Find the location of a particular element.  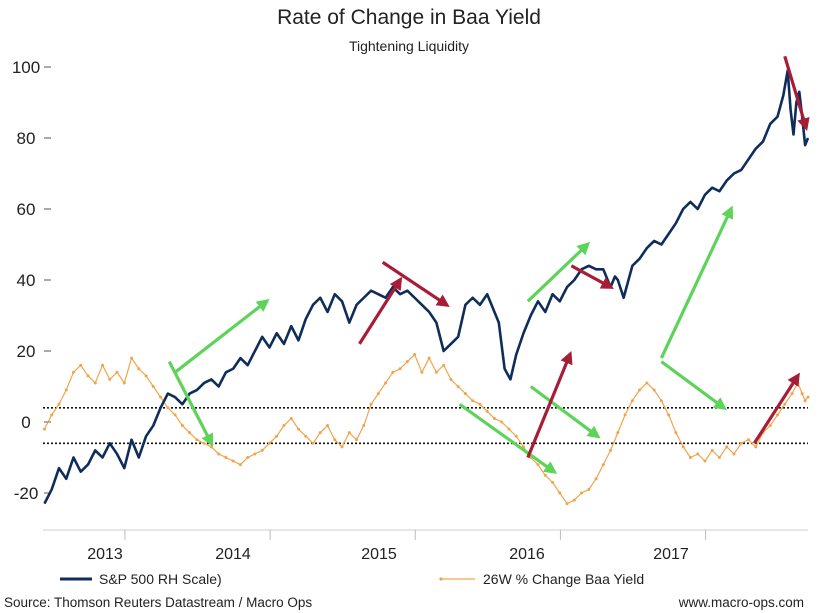

legend-baa-label: 26W % Change Baa Yield is located at coordinates (563, 579).